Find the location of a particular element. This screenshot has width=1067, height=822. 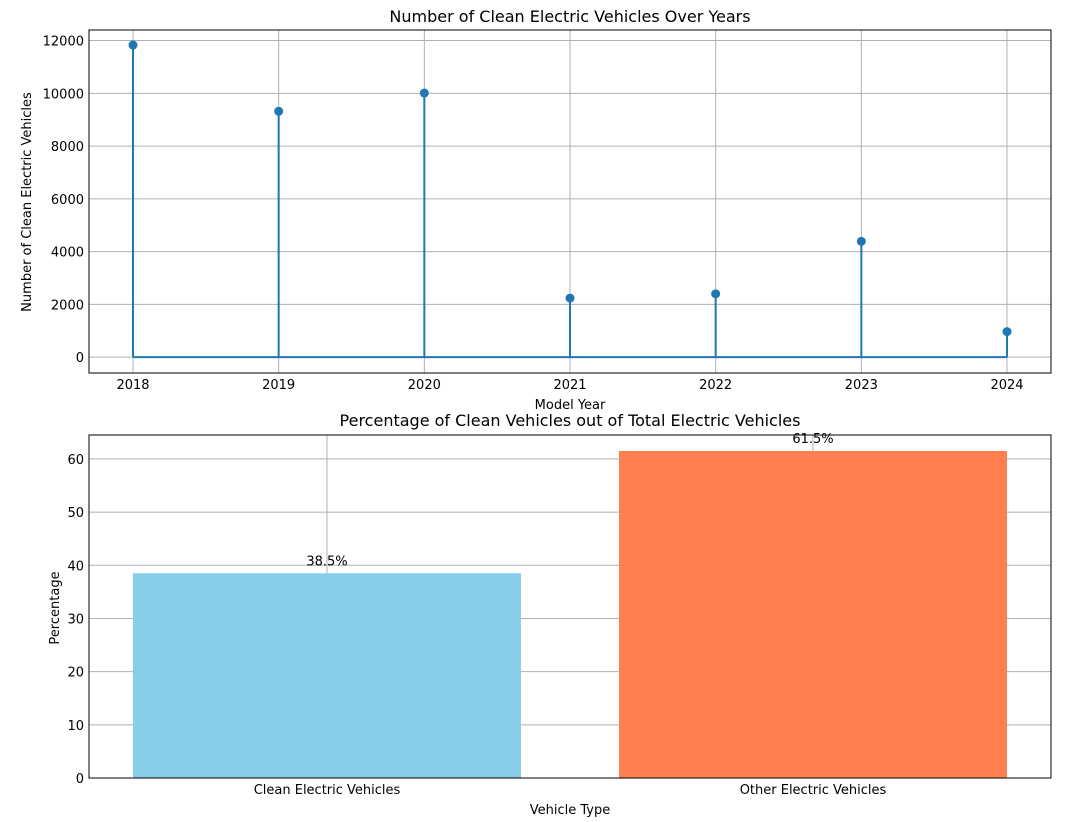

x-tick-label: 2018 is located at coordinates (132, 385).